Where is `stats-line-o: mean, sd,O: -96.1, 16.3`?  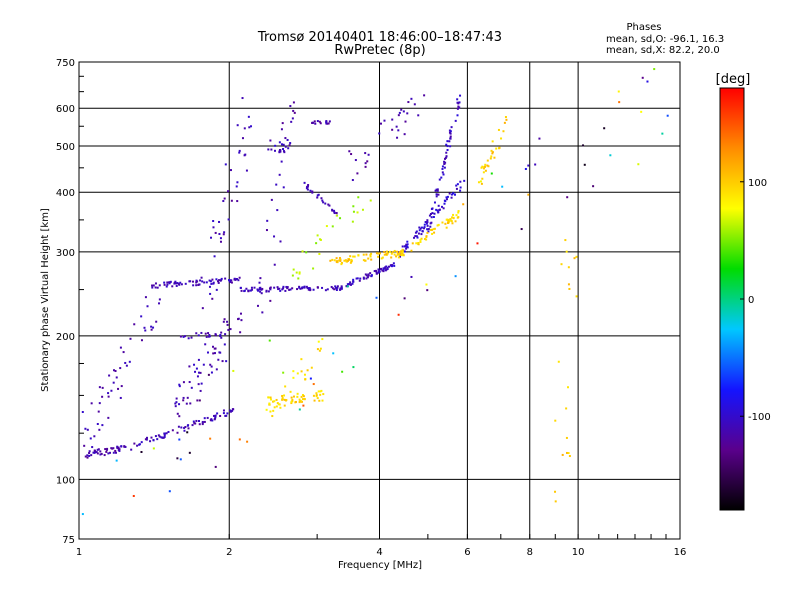 stats-line-o: mean, sd,O: -96.1, 16.3 is located at coordinates (665, 39).